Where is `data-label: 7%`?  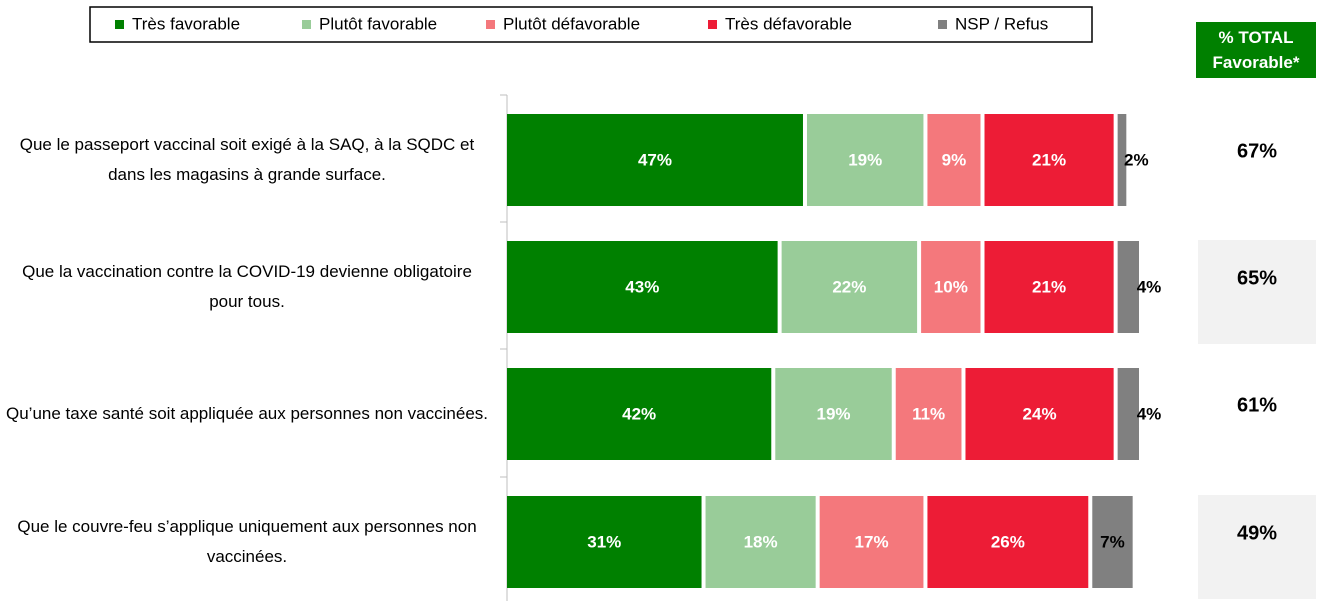 data-label: 7% is located at coordinates (1112, 541).